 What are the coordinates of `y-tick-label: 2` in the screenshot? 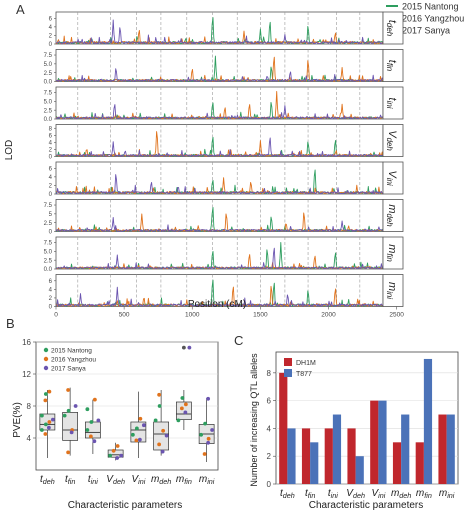 It's located at (269, 456).